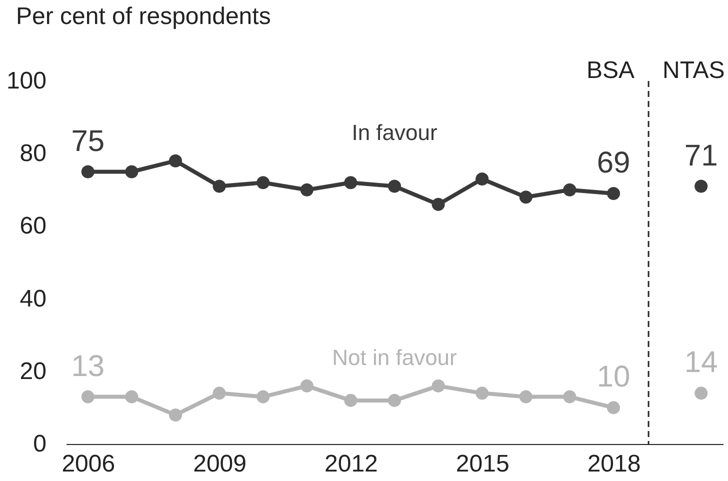 This screenshot has height=481, width=728. What do you see at coordinates (33, 298) in the screenshot?
I see `y-tick-label: 40` at bounding box center [33, 298].